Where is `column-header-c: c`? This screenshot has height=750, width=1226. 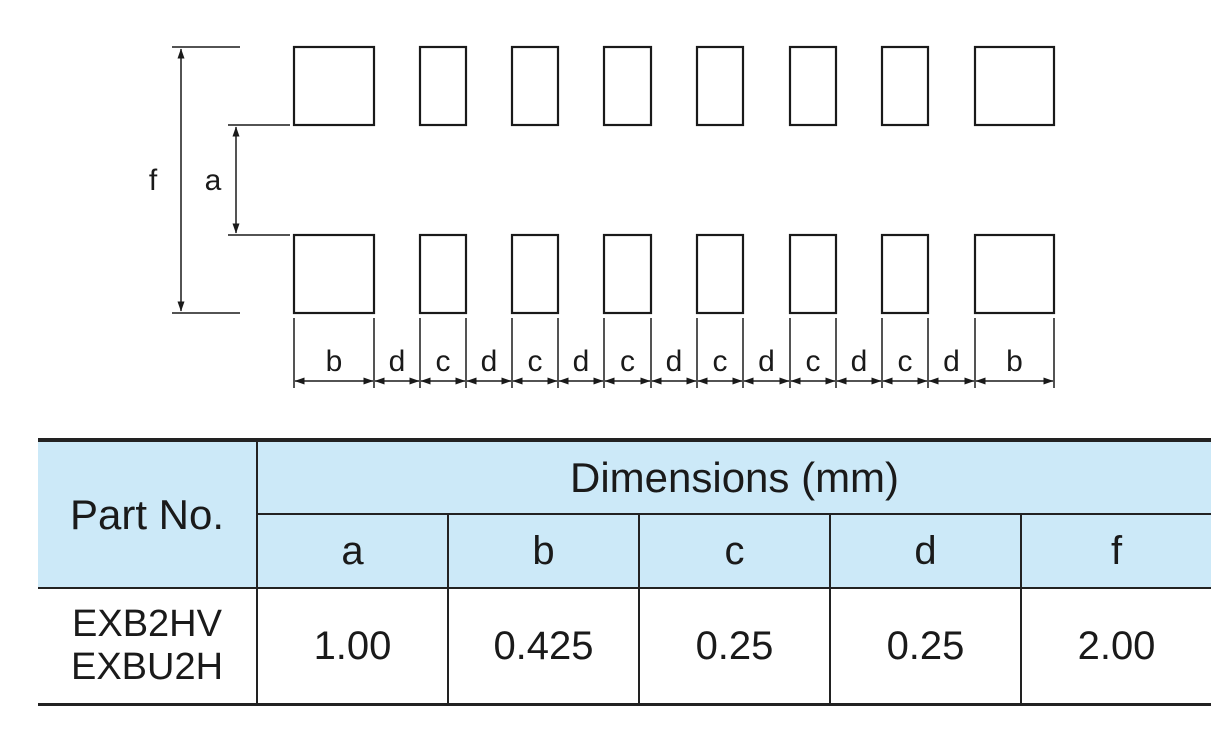
column-header-c: c is located at coordinates (734, 551).